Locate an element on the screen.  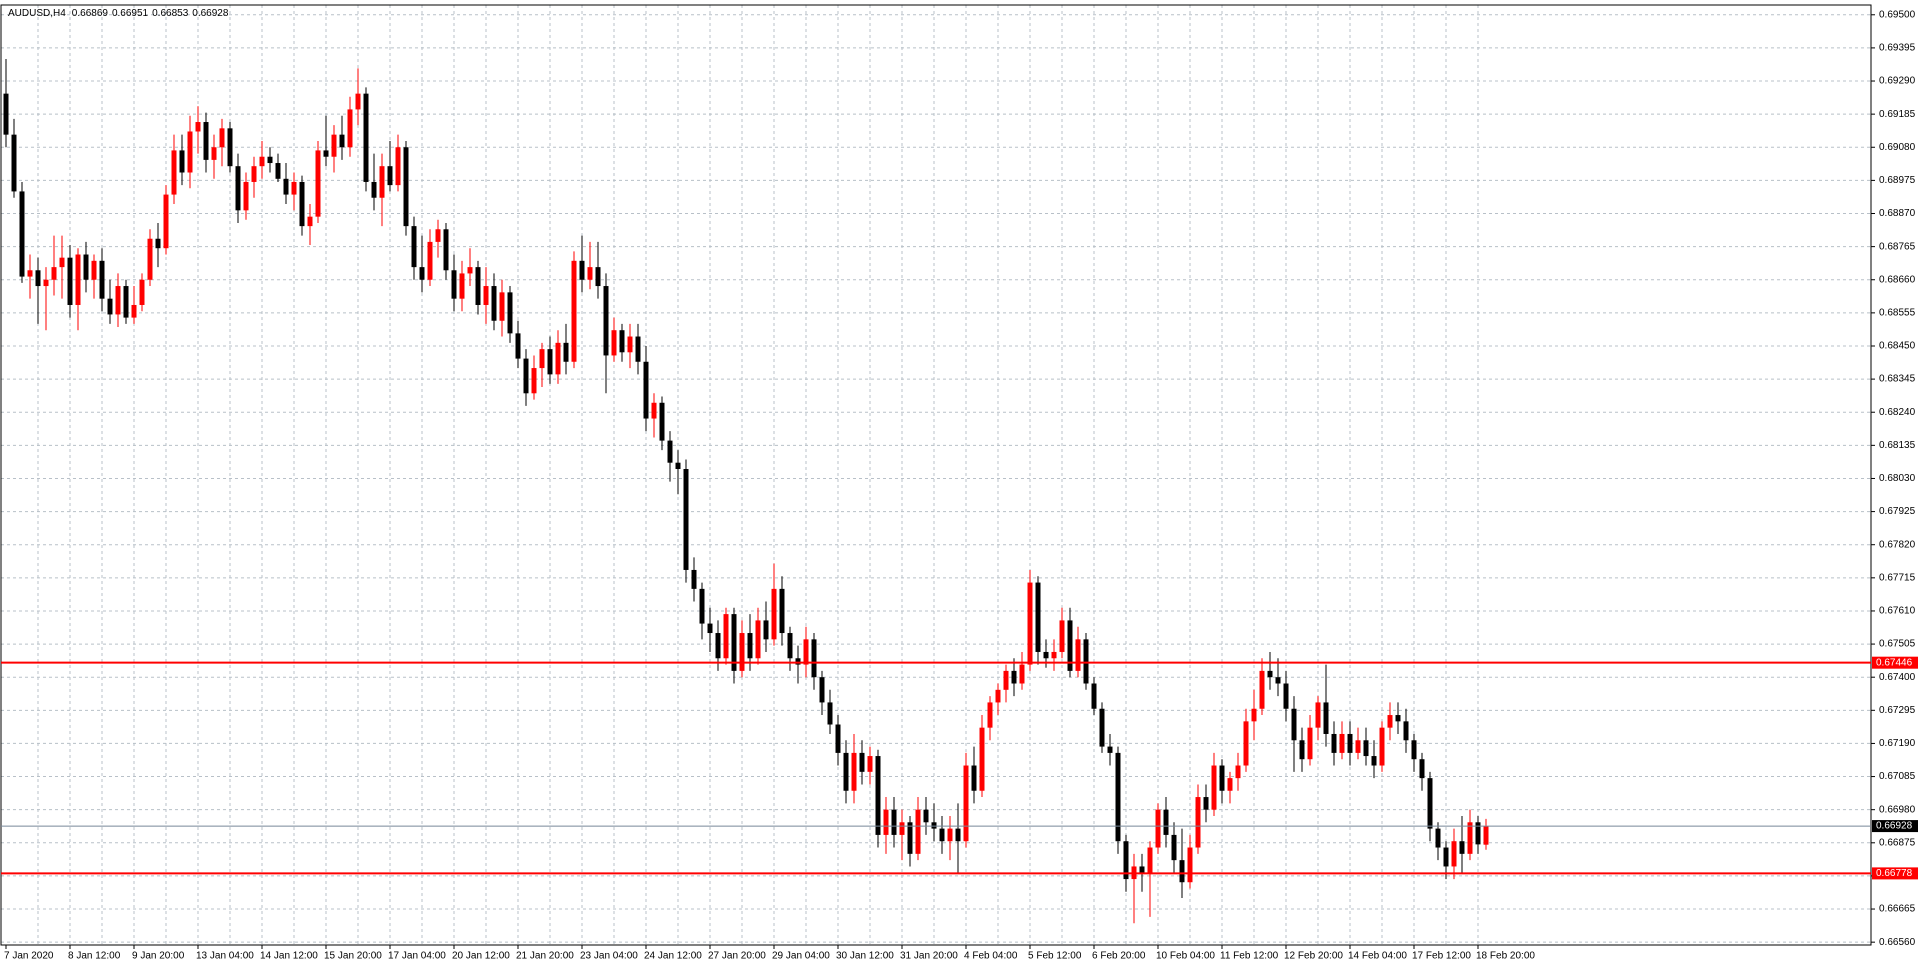
y-tick-label: 0.68765 is located at coordinates (1897, 246).